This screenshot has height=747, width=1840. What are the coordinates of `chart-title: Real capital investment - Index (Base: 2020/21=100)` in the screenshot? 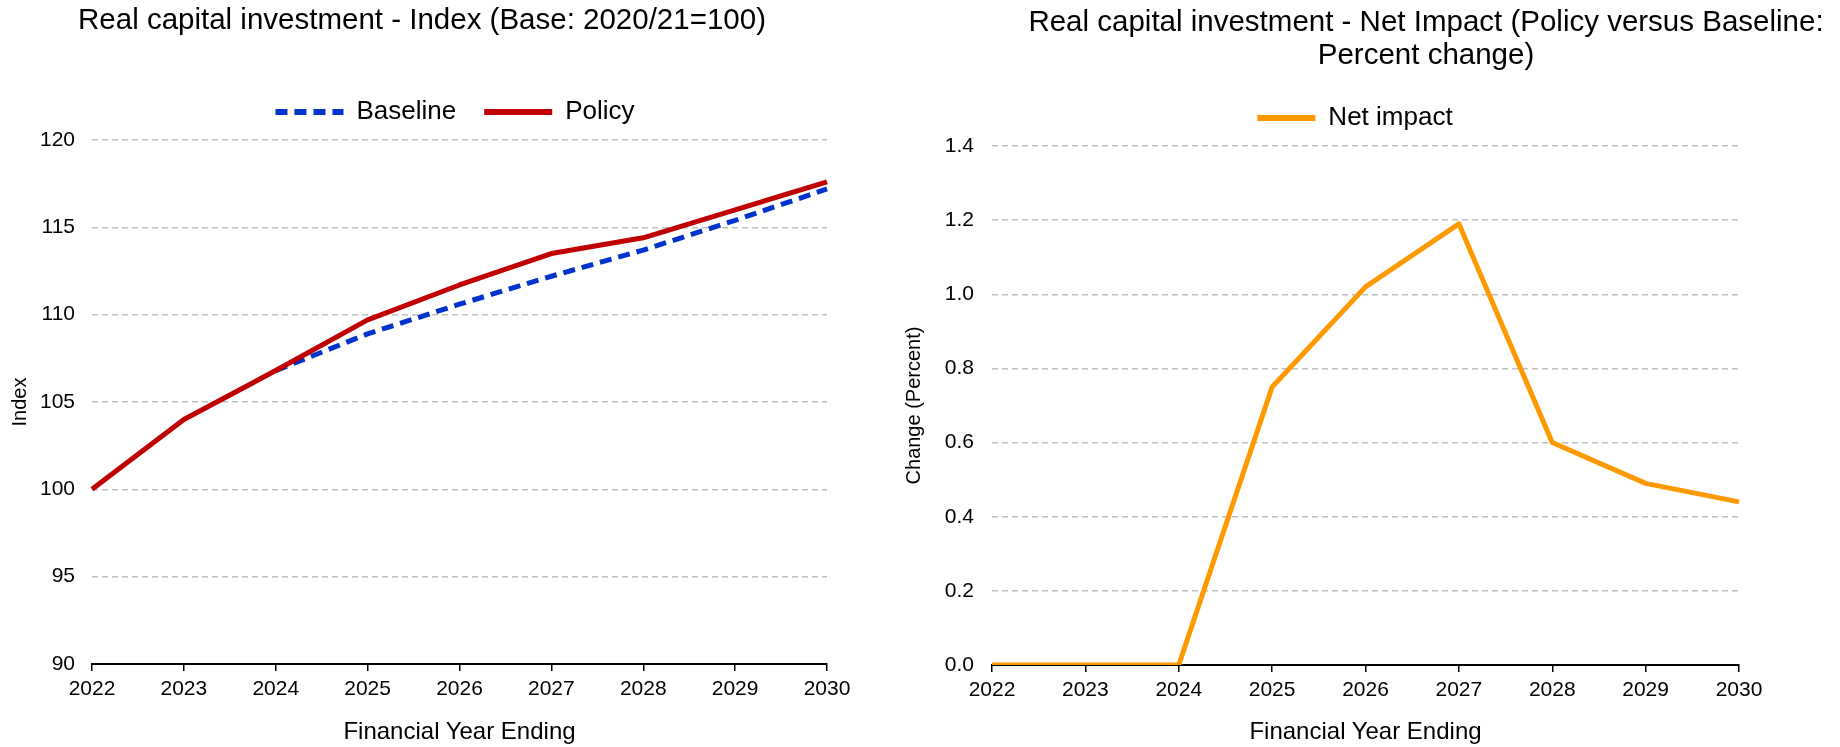 It's located at (422, 18).